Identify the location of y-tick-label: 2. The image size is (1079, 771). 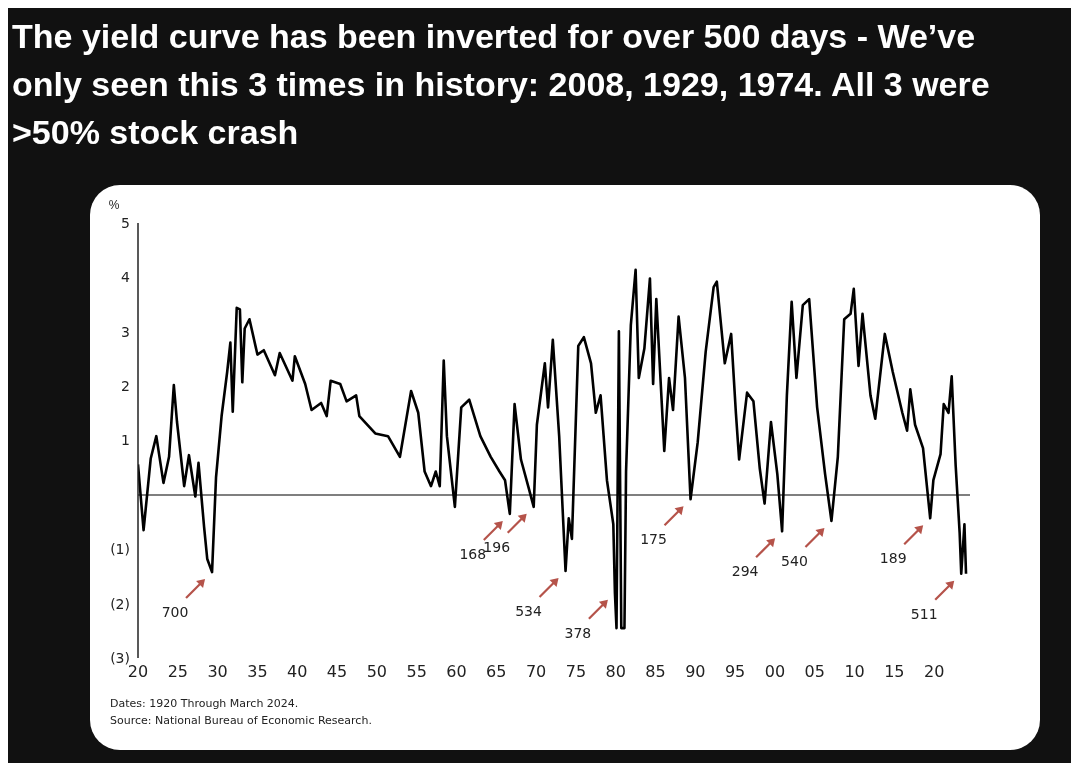
(125, 386).